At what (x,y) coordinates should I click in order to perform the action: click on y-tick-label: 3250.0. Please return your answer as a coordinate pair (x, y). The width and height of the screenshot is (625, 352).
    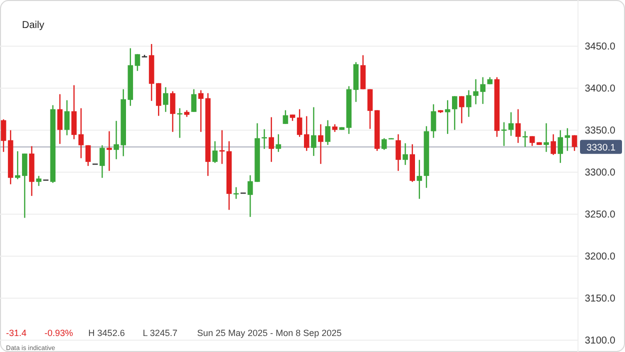
    Looking at the image, I should click on (600, 215).